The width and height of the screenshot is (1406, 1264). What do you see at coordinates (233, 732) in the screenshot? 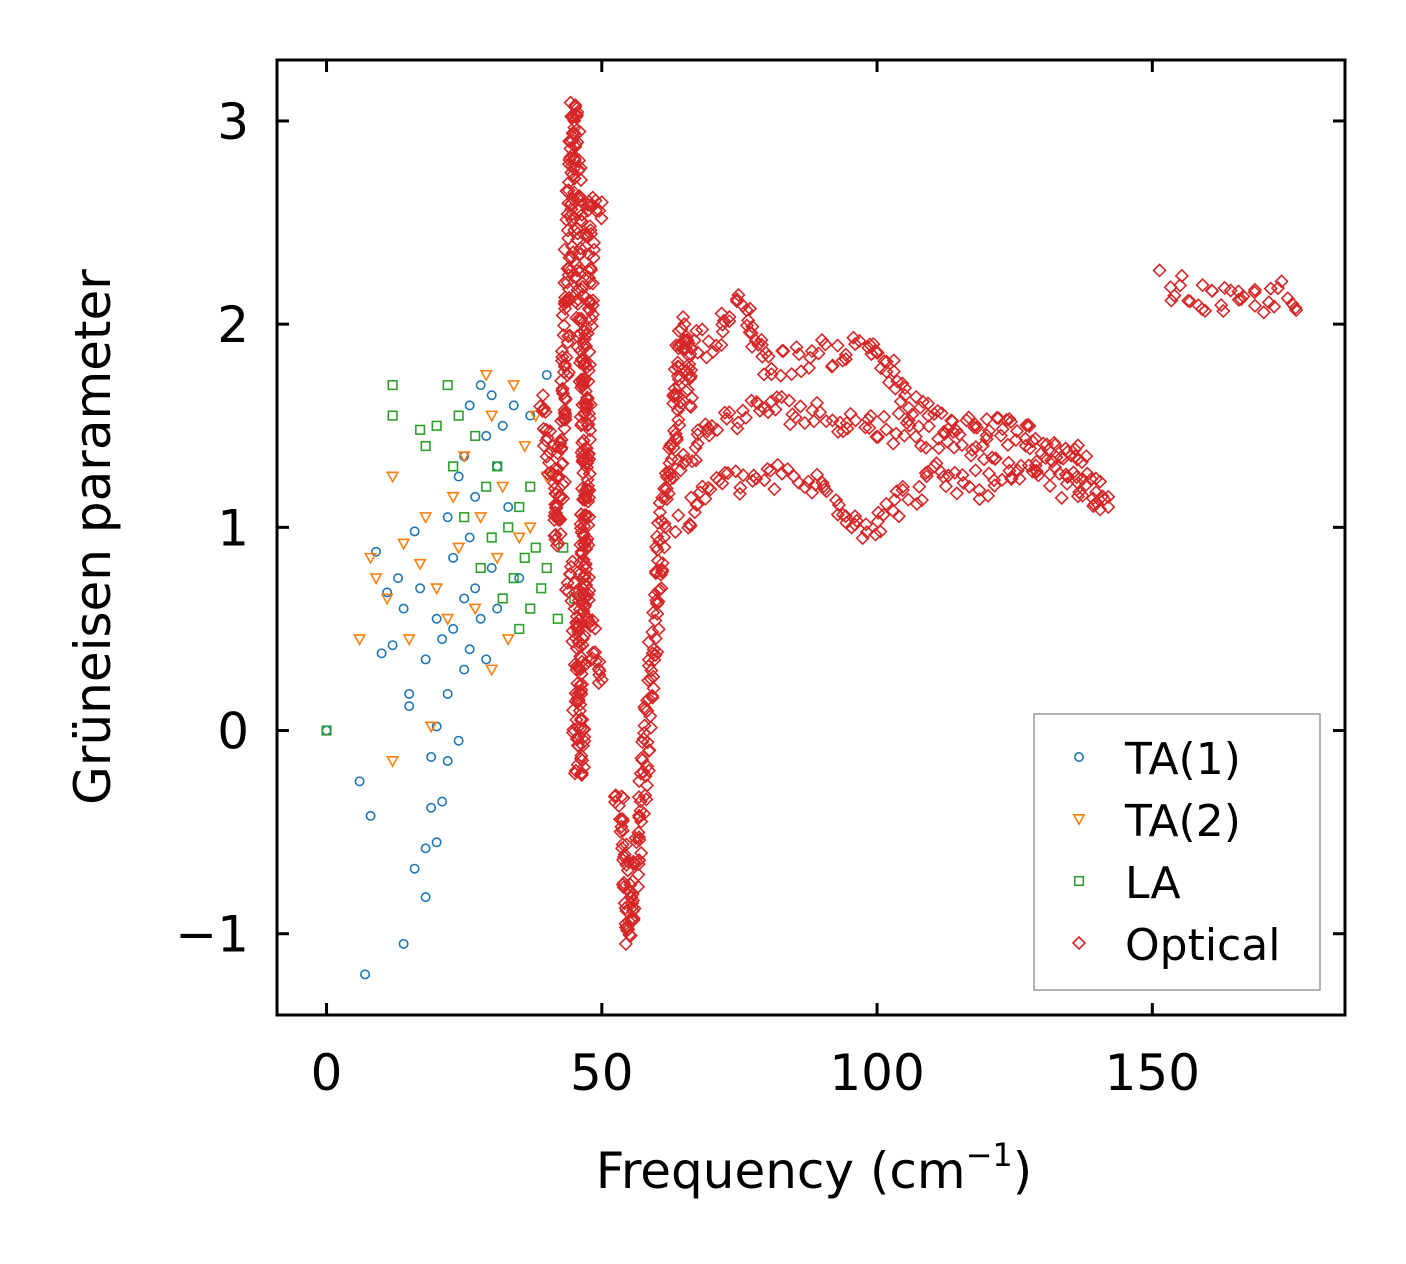
I see `y-tick-label: 0` at bounding box center [233, 732].